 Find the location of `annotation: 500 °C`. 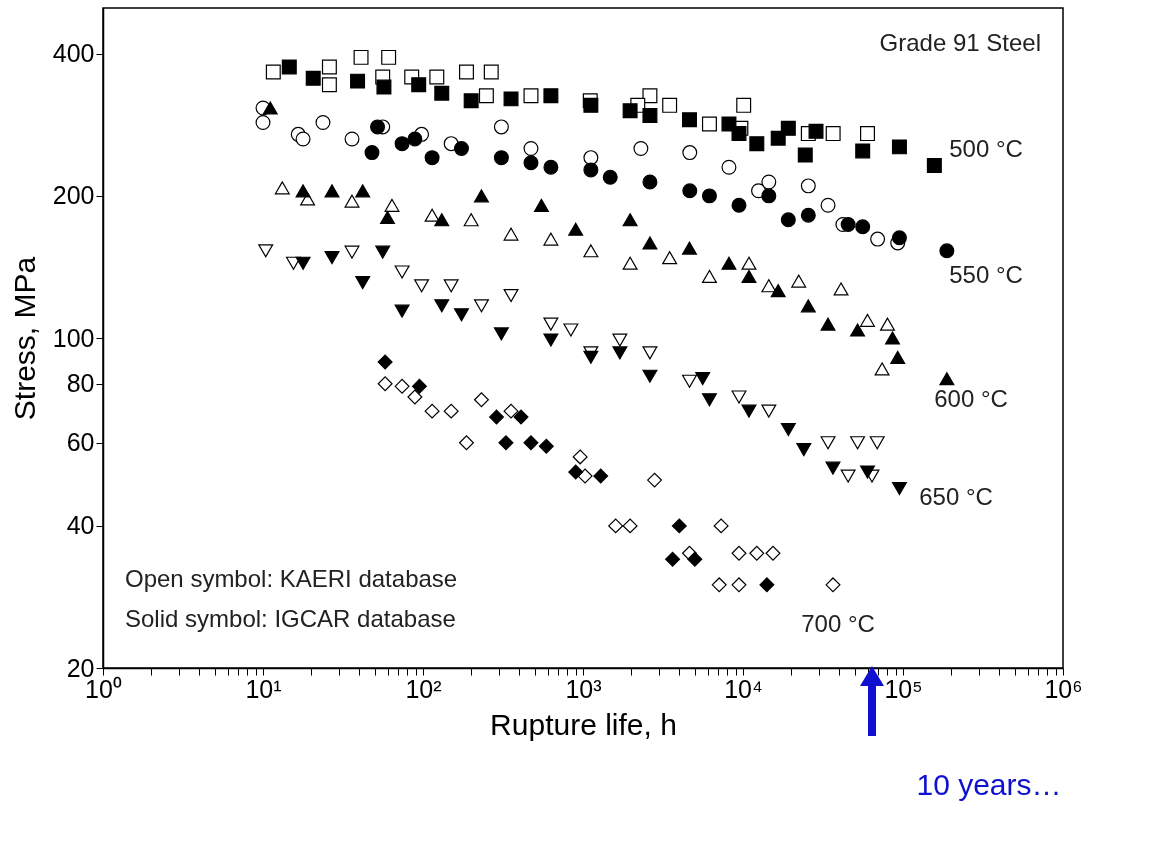

annotation: 500 °C is located at coordinates (986, 148).